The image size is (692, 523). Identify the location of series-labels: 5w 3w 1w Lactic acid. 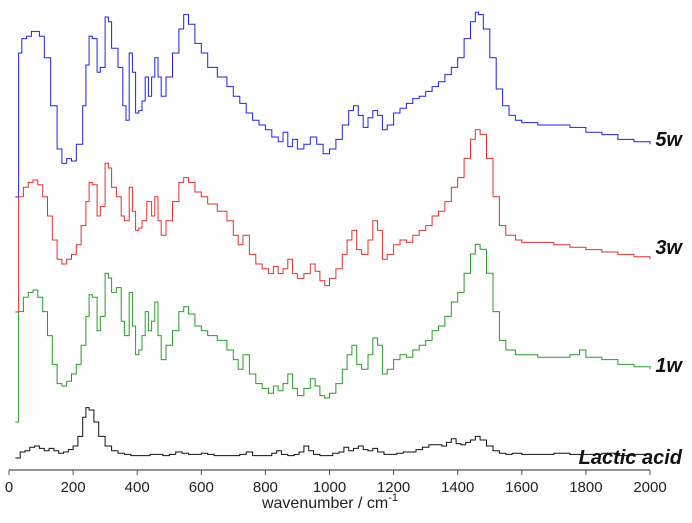
(631, 299).